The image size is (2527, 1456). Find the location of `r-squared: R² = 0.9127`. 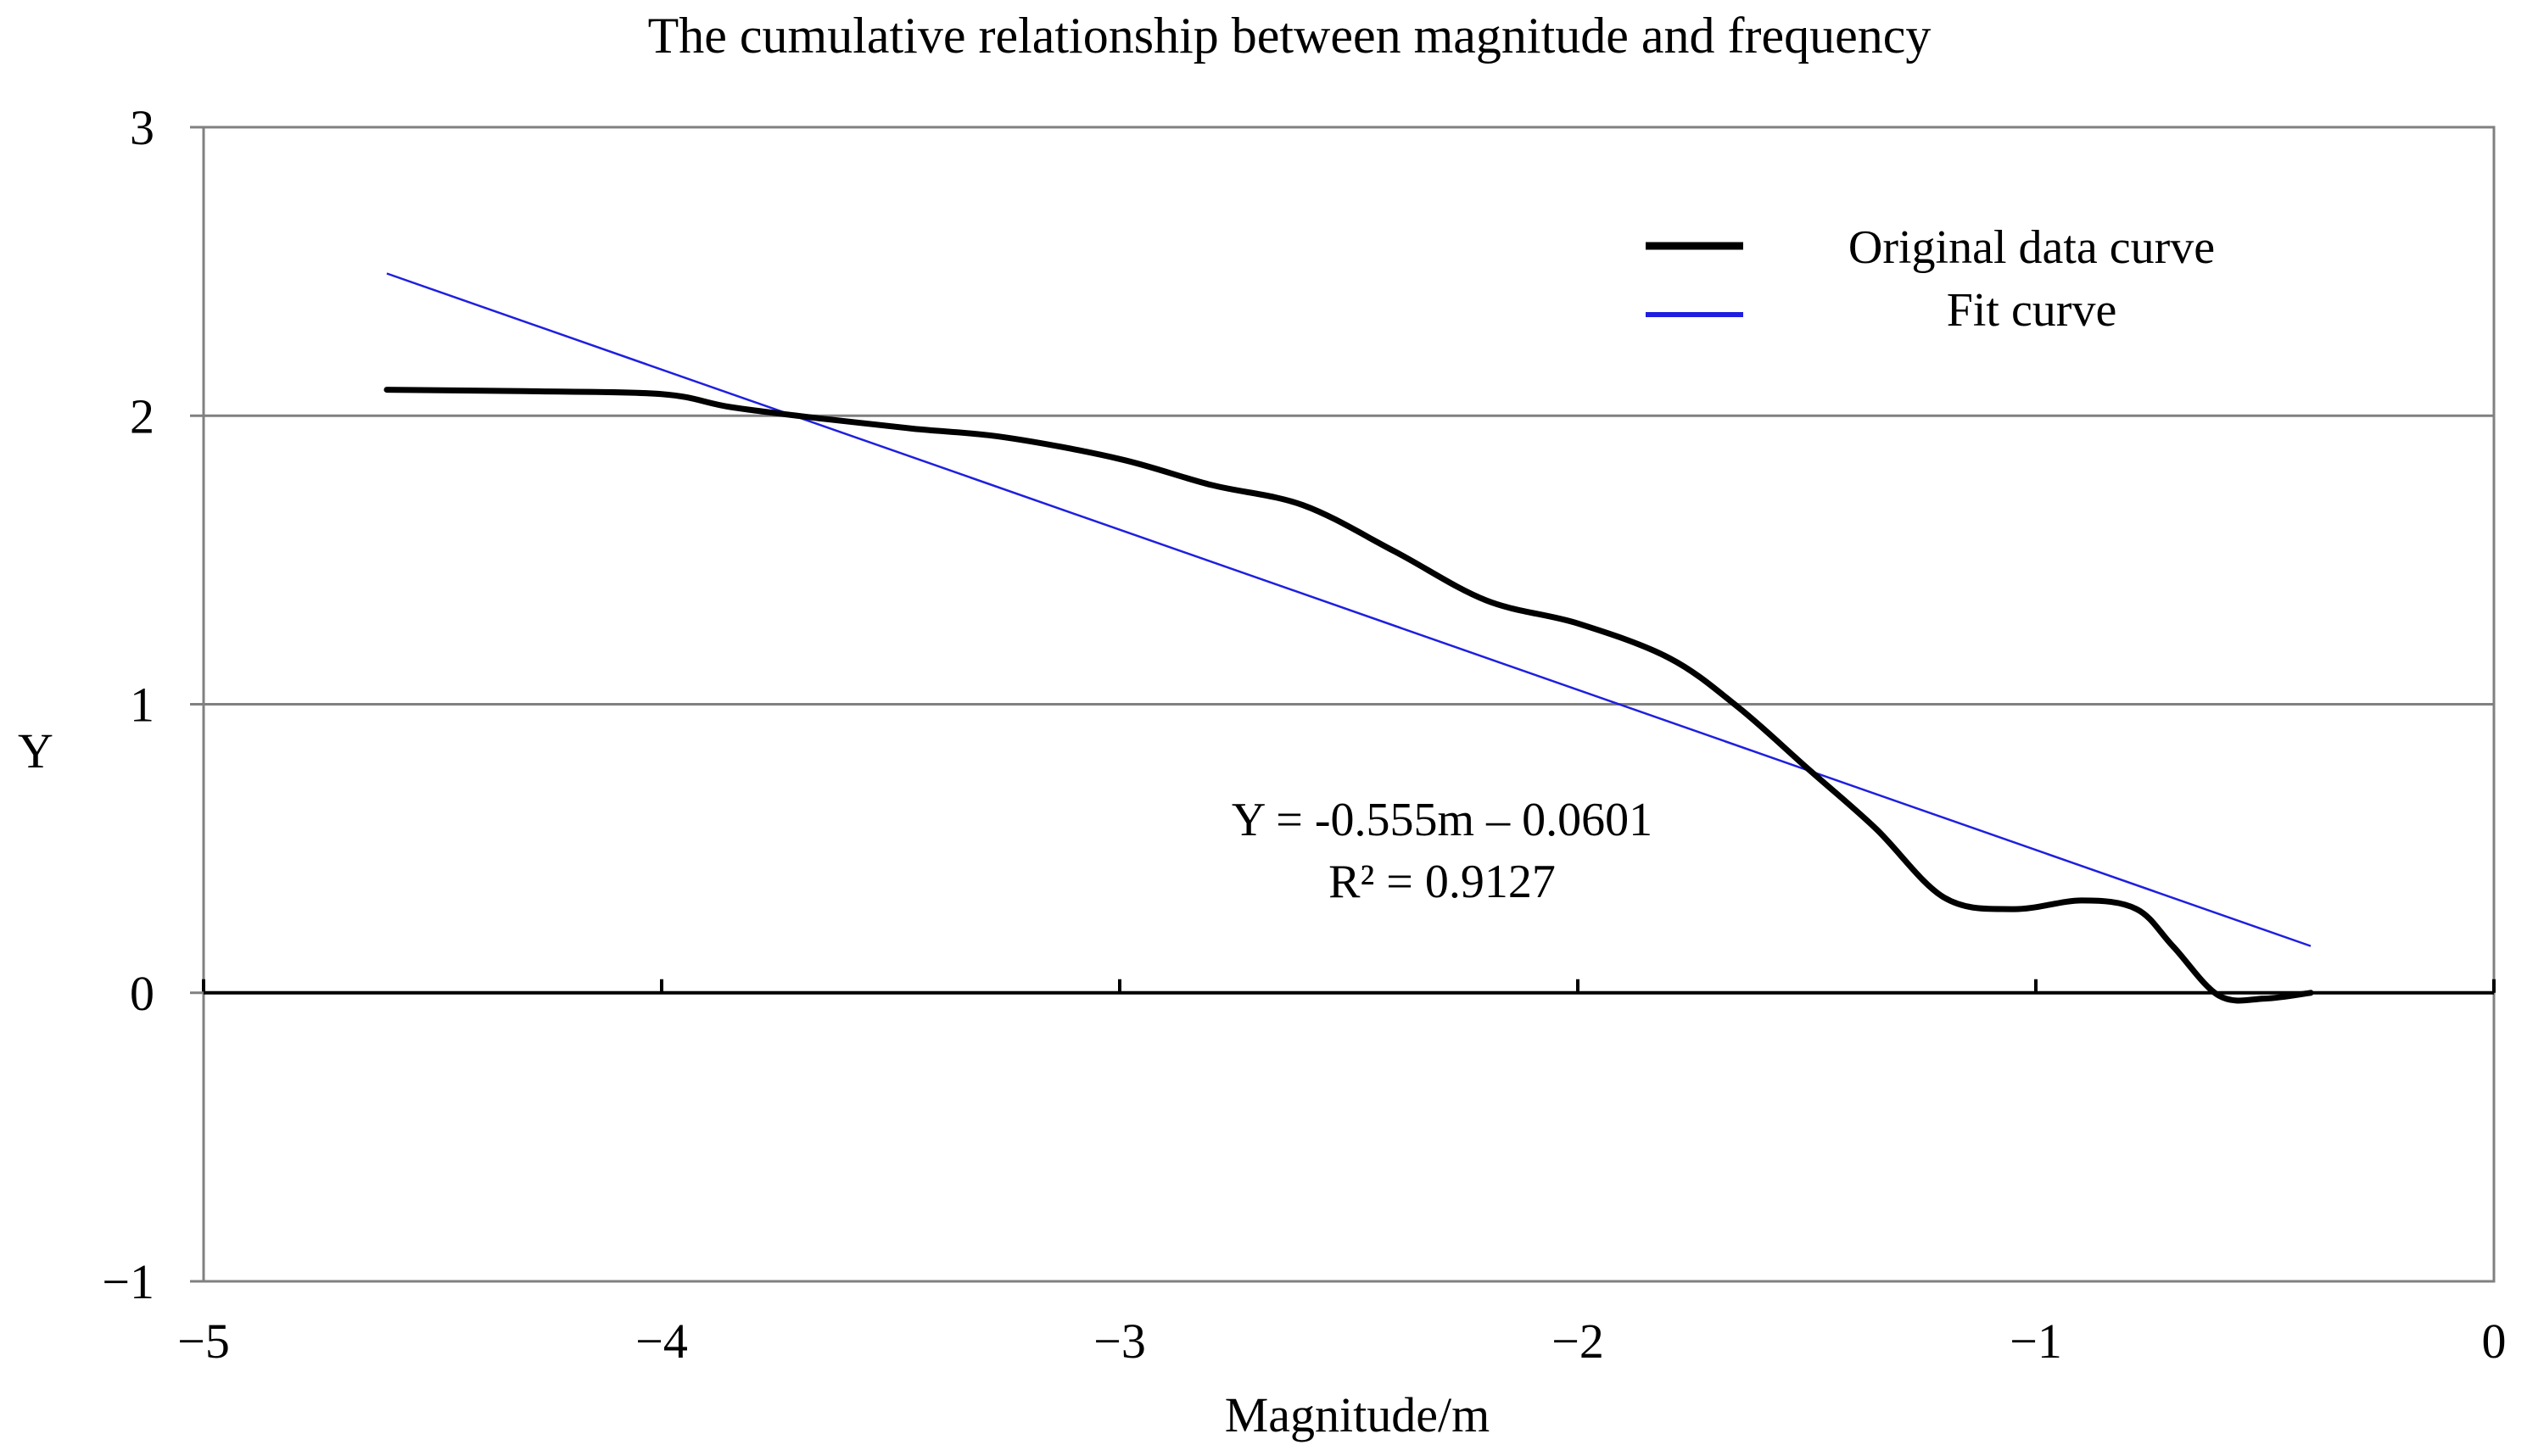

r-squared: R² = 0.9127 is located at coordinates (1442, 882).